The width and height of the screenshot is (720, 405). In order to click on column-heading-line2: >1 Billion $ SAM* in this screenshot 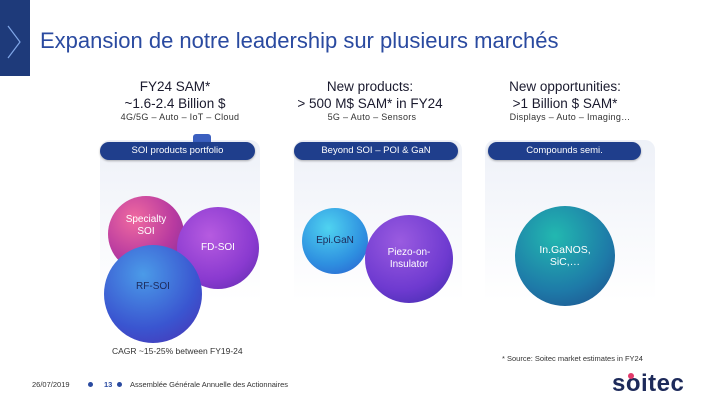, I will do `click(565, 103)`.